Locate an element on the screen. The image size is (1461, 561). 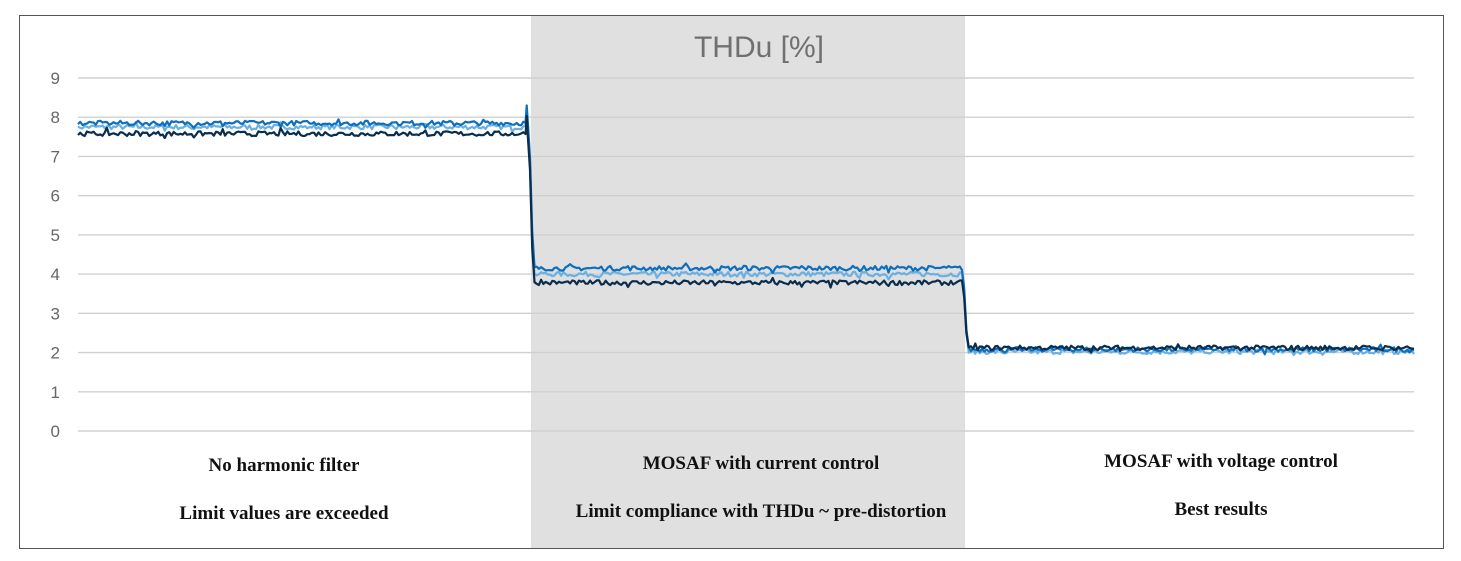
y-tick-label: 7 is located at coordinates (55, 156).